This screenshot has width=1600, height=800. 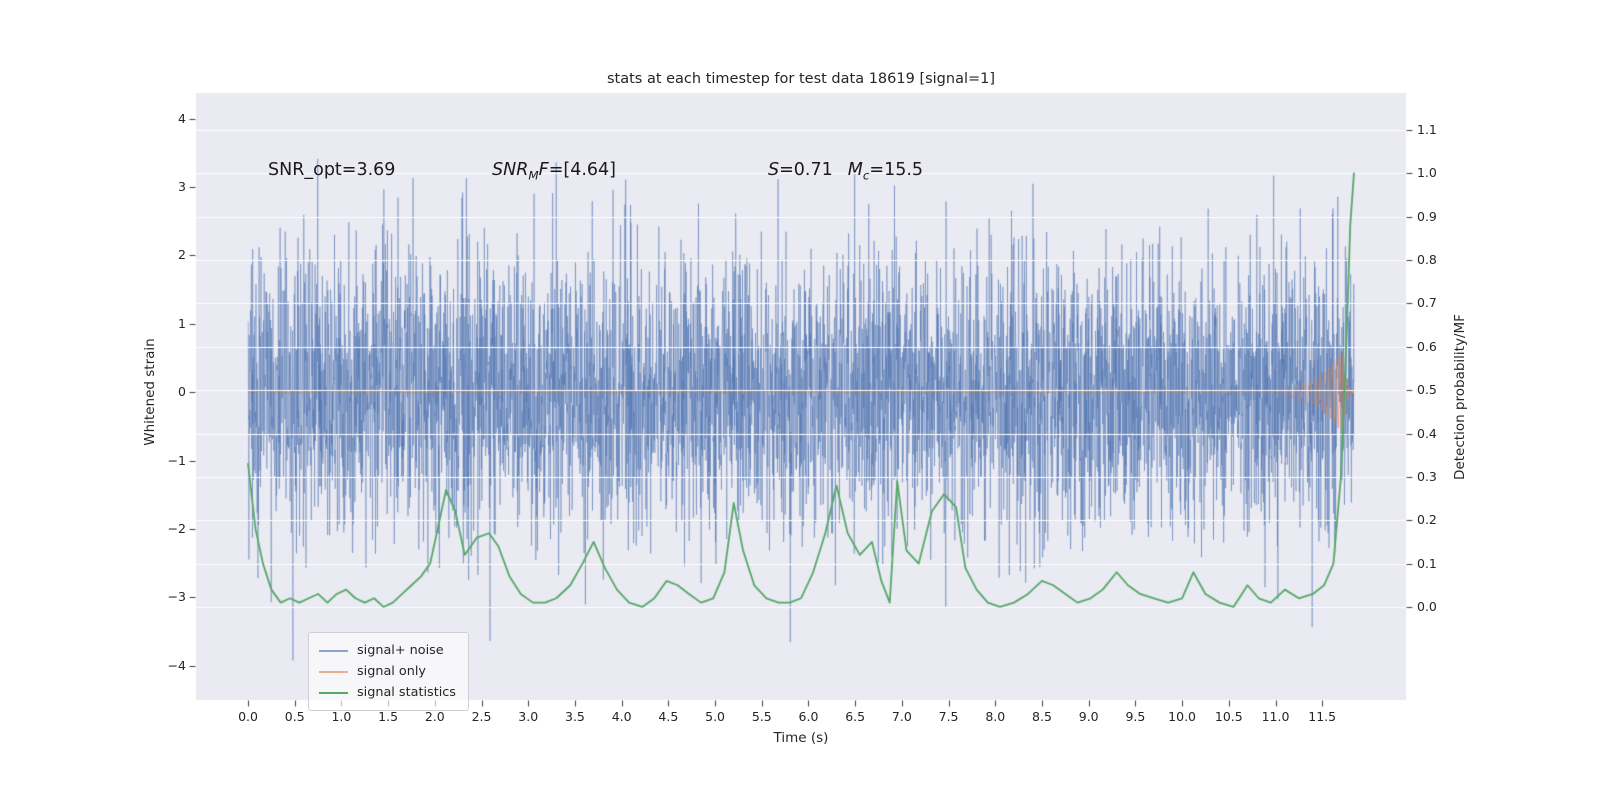 What do you see at coordinates (1427, 606) in the screenshot?
I see `y-right-tick-label: 0.0` at bounding box center [1427, 606].